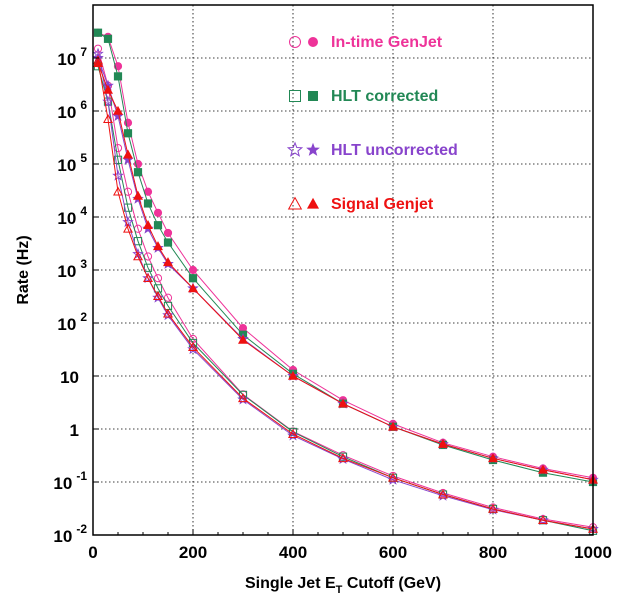  Describe the element at coordinates (384, 96) in the screenshot. I see `legend-label: HLT corrected` at that location.